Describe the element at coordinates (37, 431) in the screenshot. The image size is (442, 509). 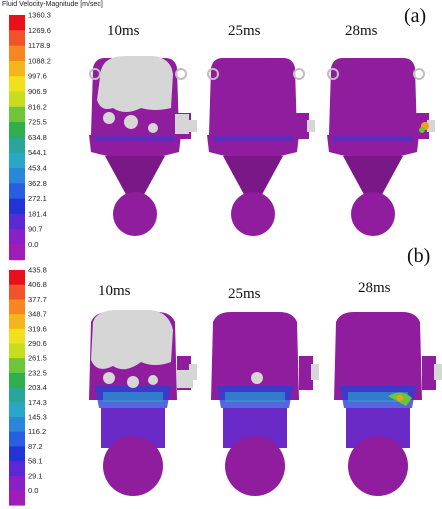
I see `colorbar-tick-label: 116.2` at that location.